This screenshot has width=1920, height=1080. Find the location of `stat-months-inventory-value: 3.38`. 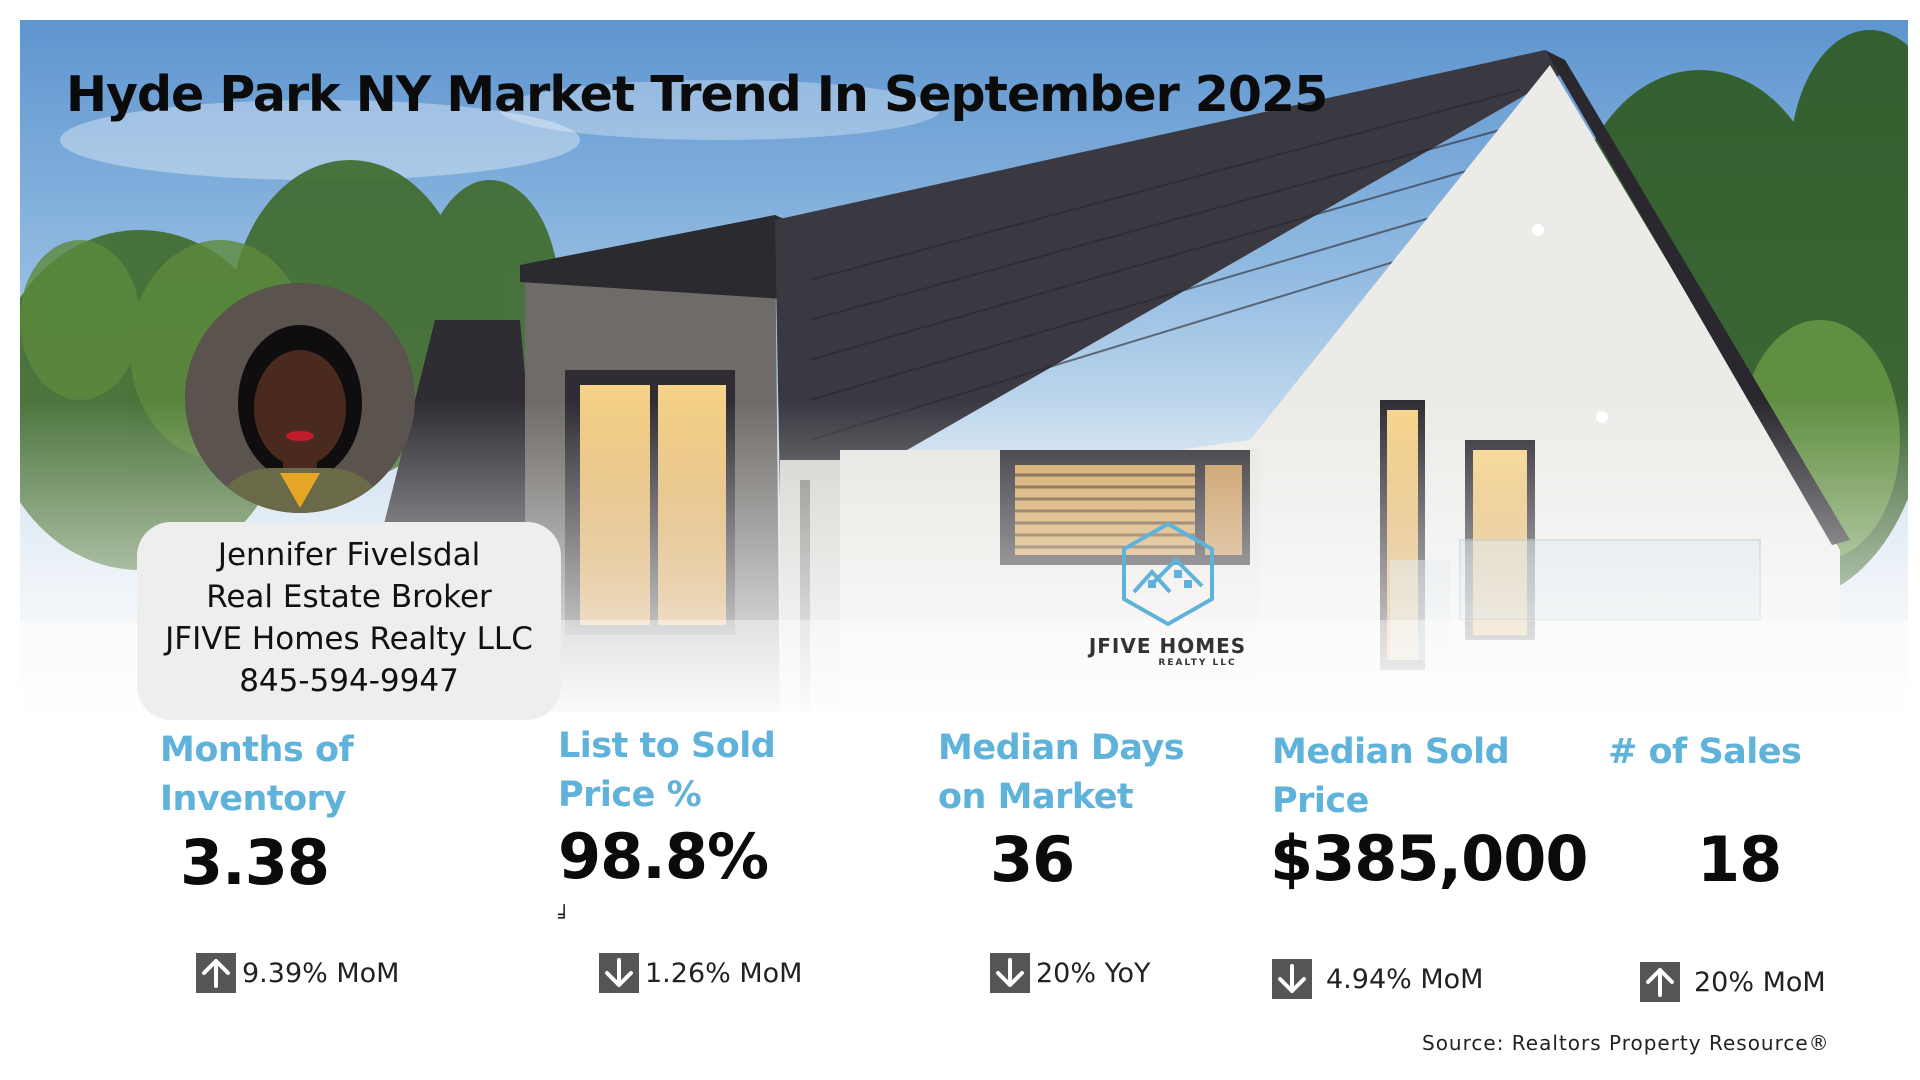

stat-months-inventory-value: 3.38 is located at coordinates (255, 862).